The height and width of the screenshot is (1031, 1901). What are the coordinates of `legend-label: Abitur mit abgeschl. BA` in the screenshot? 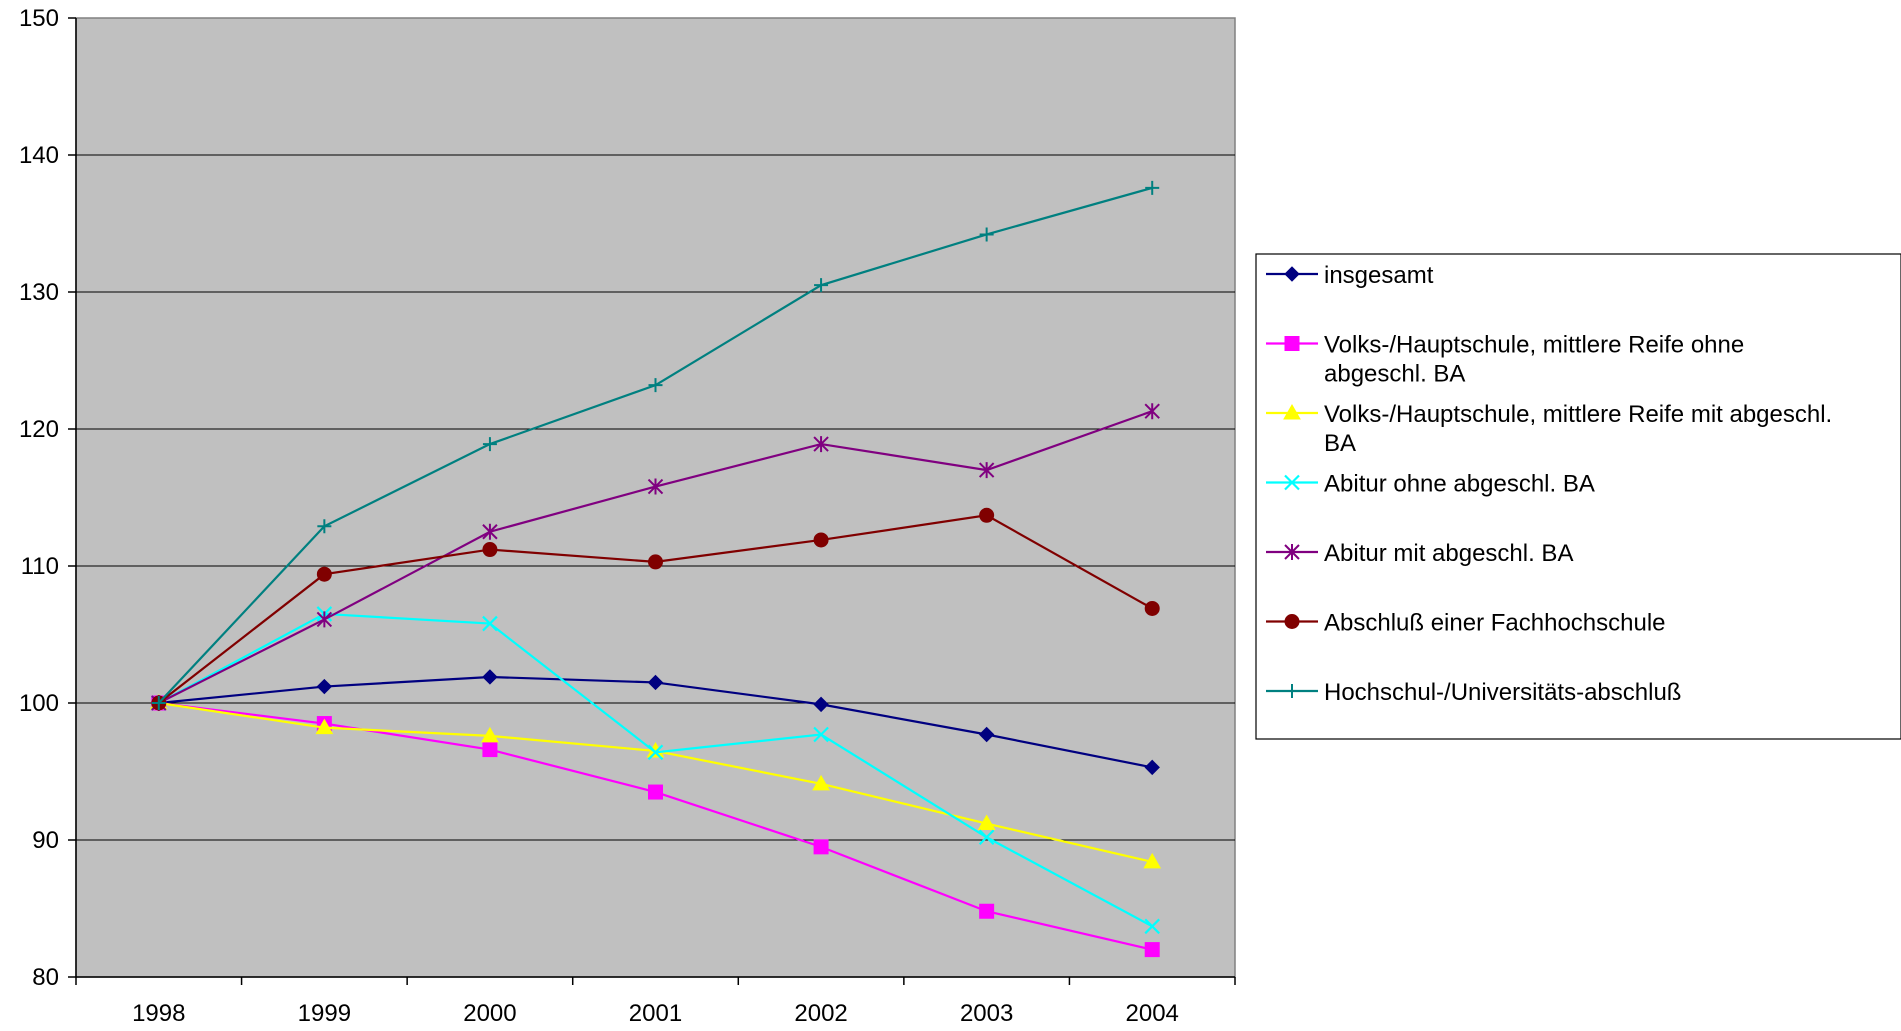 It's located at (1448, 553).